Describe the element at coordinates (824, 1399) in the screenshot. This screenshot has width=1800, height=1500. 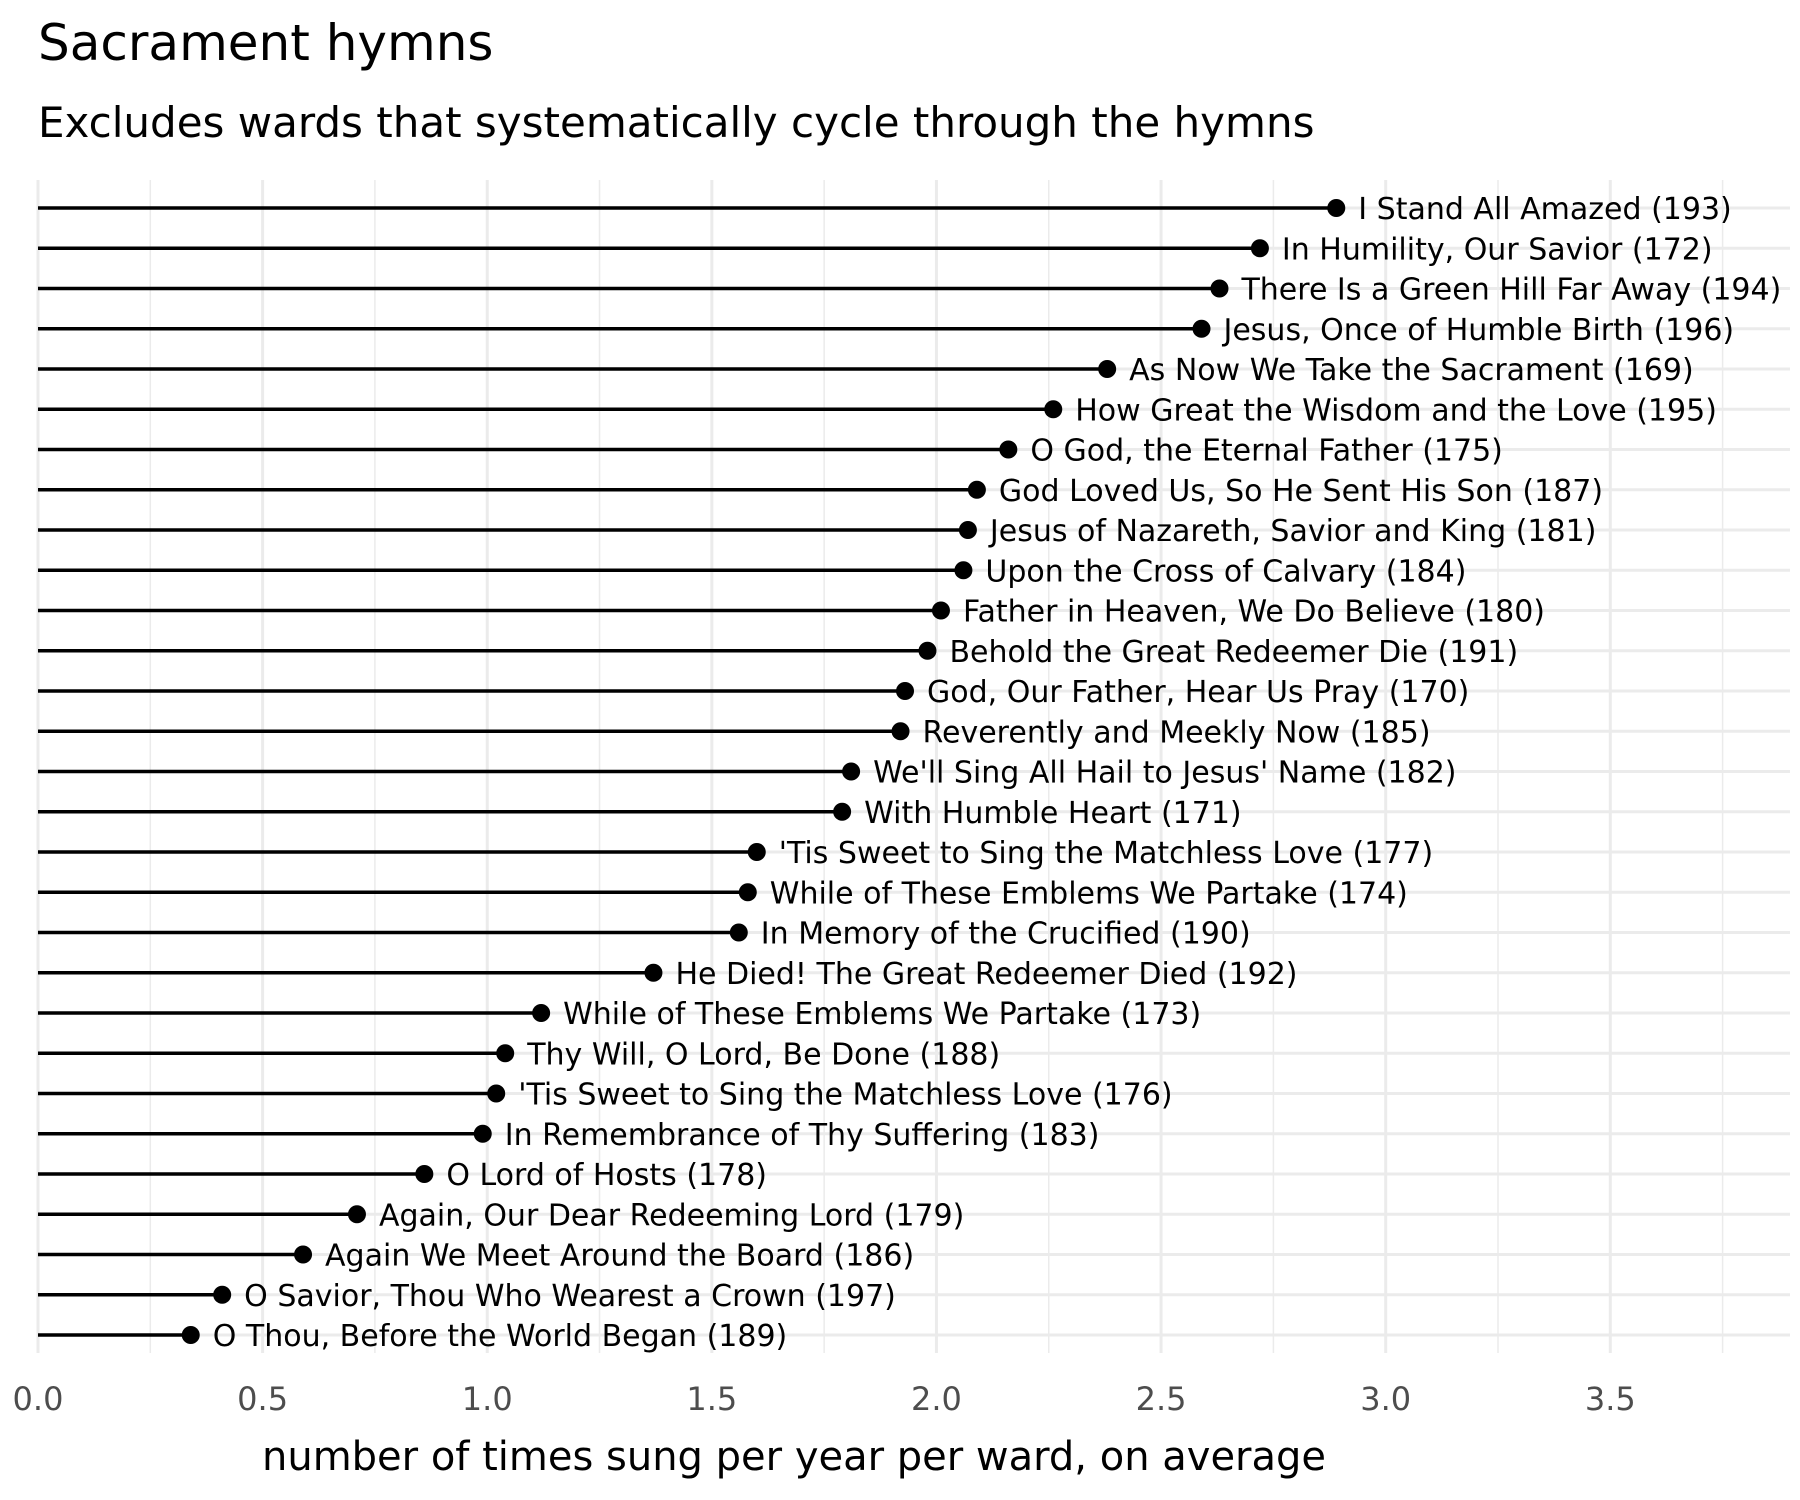
I see `x-axis-ticks: 0.0 0.5 1.0 1.5 2.0 2.5 3.0 3.5` at that location.